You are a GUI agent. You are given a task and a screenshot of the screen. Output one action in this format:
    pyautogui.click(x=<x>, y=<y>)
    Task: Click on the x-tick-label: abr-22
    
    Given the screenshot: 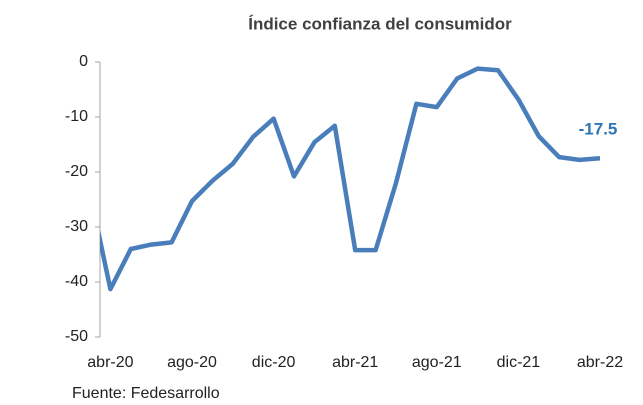 What is the action you would take?
    pyautogui.click(x=600, y=362)
    